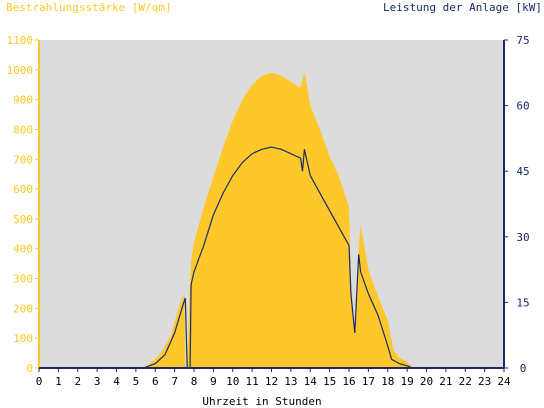  What do you see at coordinates (155, 381) in the screenshot?
I see `x-tick-label: 6` at bounding box center [155, 381].